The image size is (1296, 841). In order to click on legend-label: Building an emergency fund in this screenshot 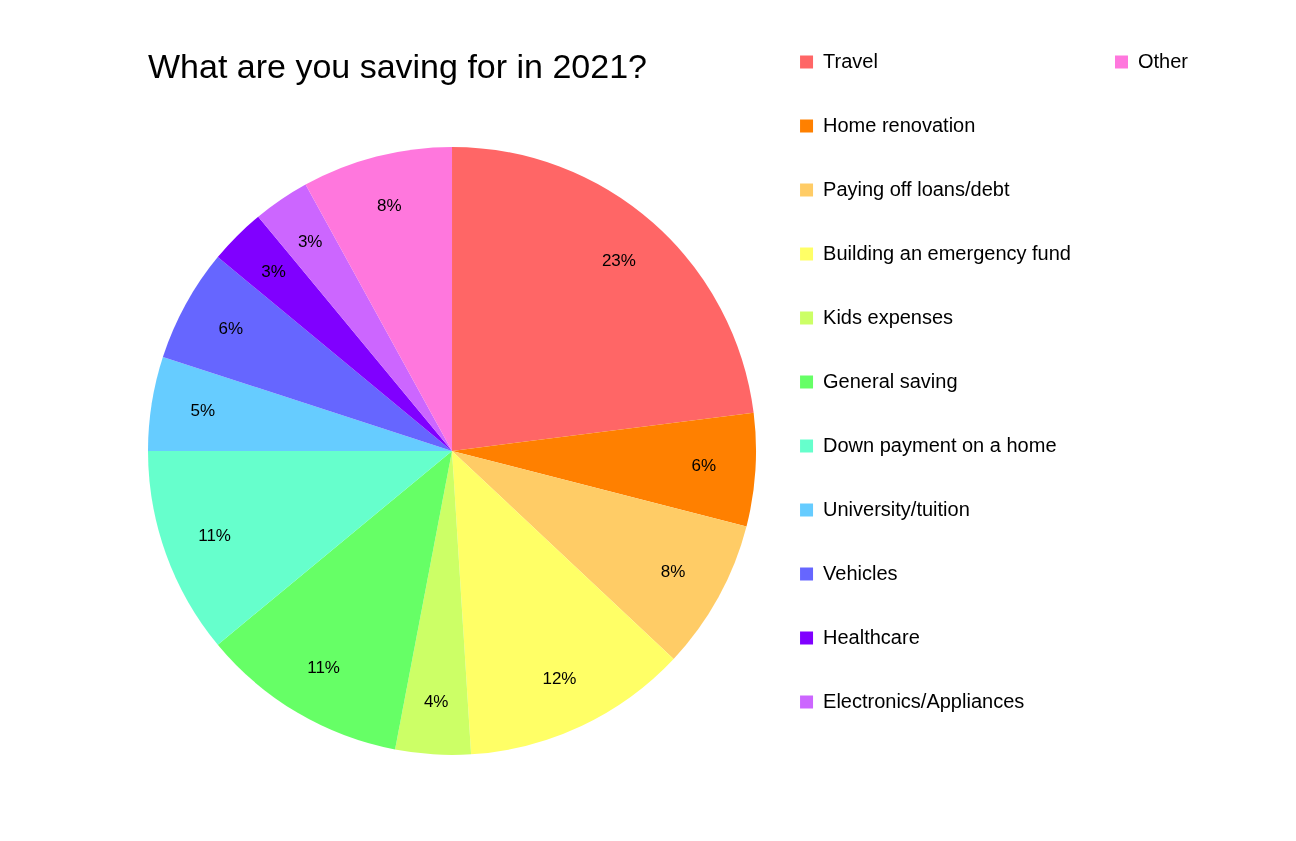, I will do `click(947, 252)`.